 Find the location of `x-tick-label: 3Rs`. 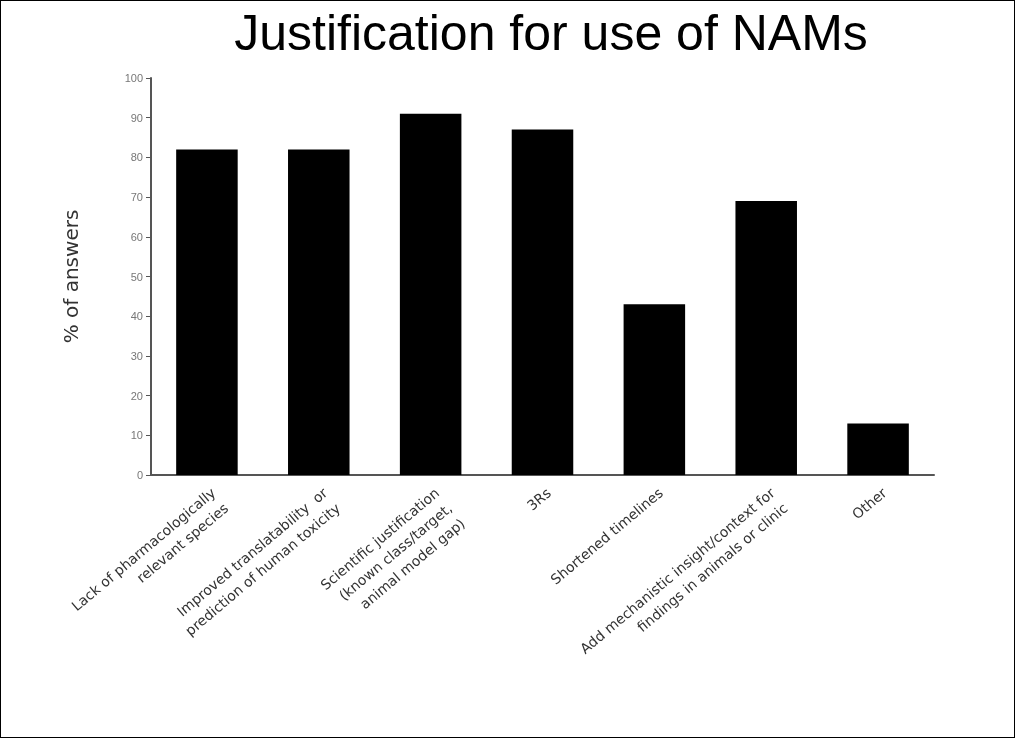

x-tick-label: 3Rs is located at coordinates (539, 499).